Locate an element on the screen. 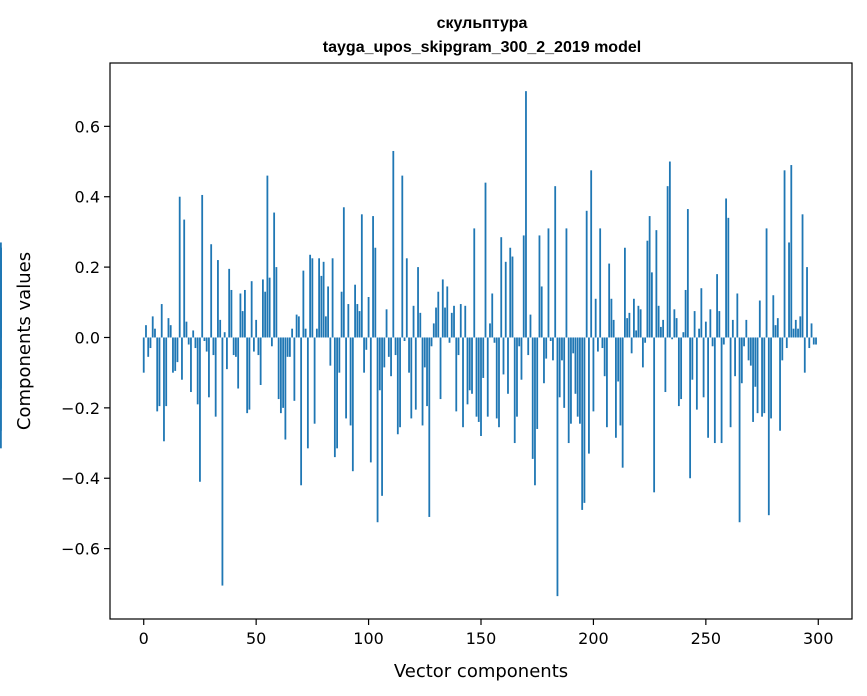 The height and width of the screenshot is (696, 867). x-tick-label: 100 is located at coordinates (368, 638).